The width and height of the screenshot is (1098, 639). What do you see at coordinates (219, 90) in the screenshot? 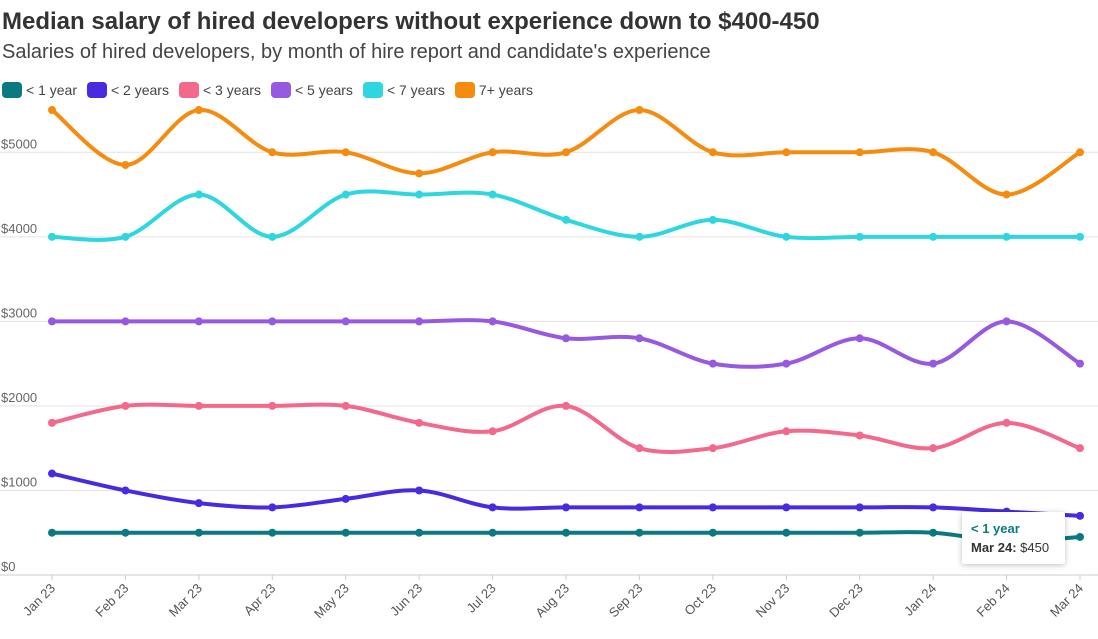
I see `legend-item: < 3 years` at bounding box center [219, 90].